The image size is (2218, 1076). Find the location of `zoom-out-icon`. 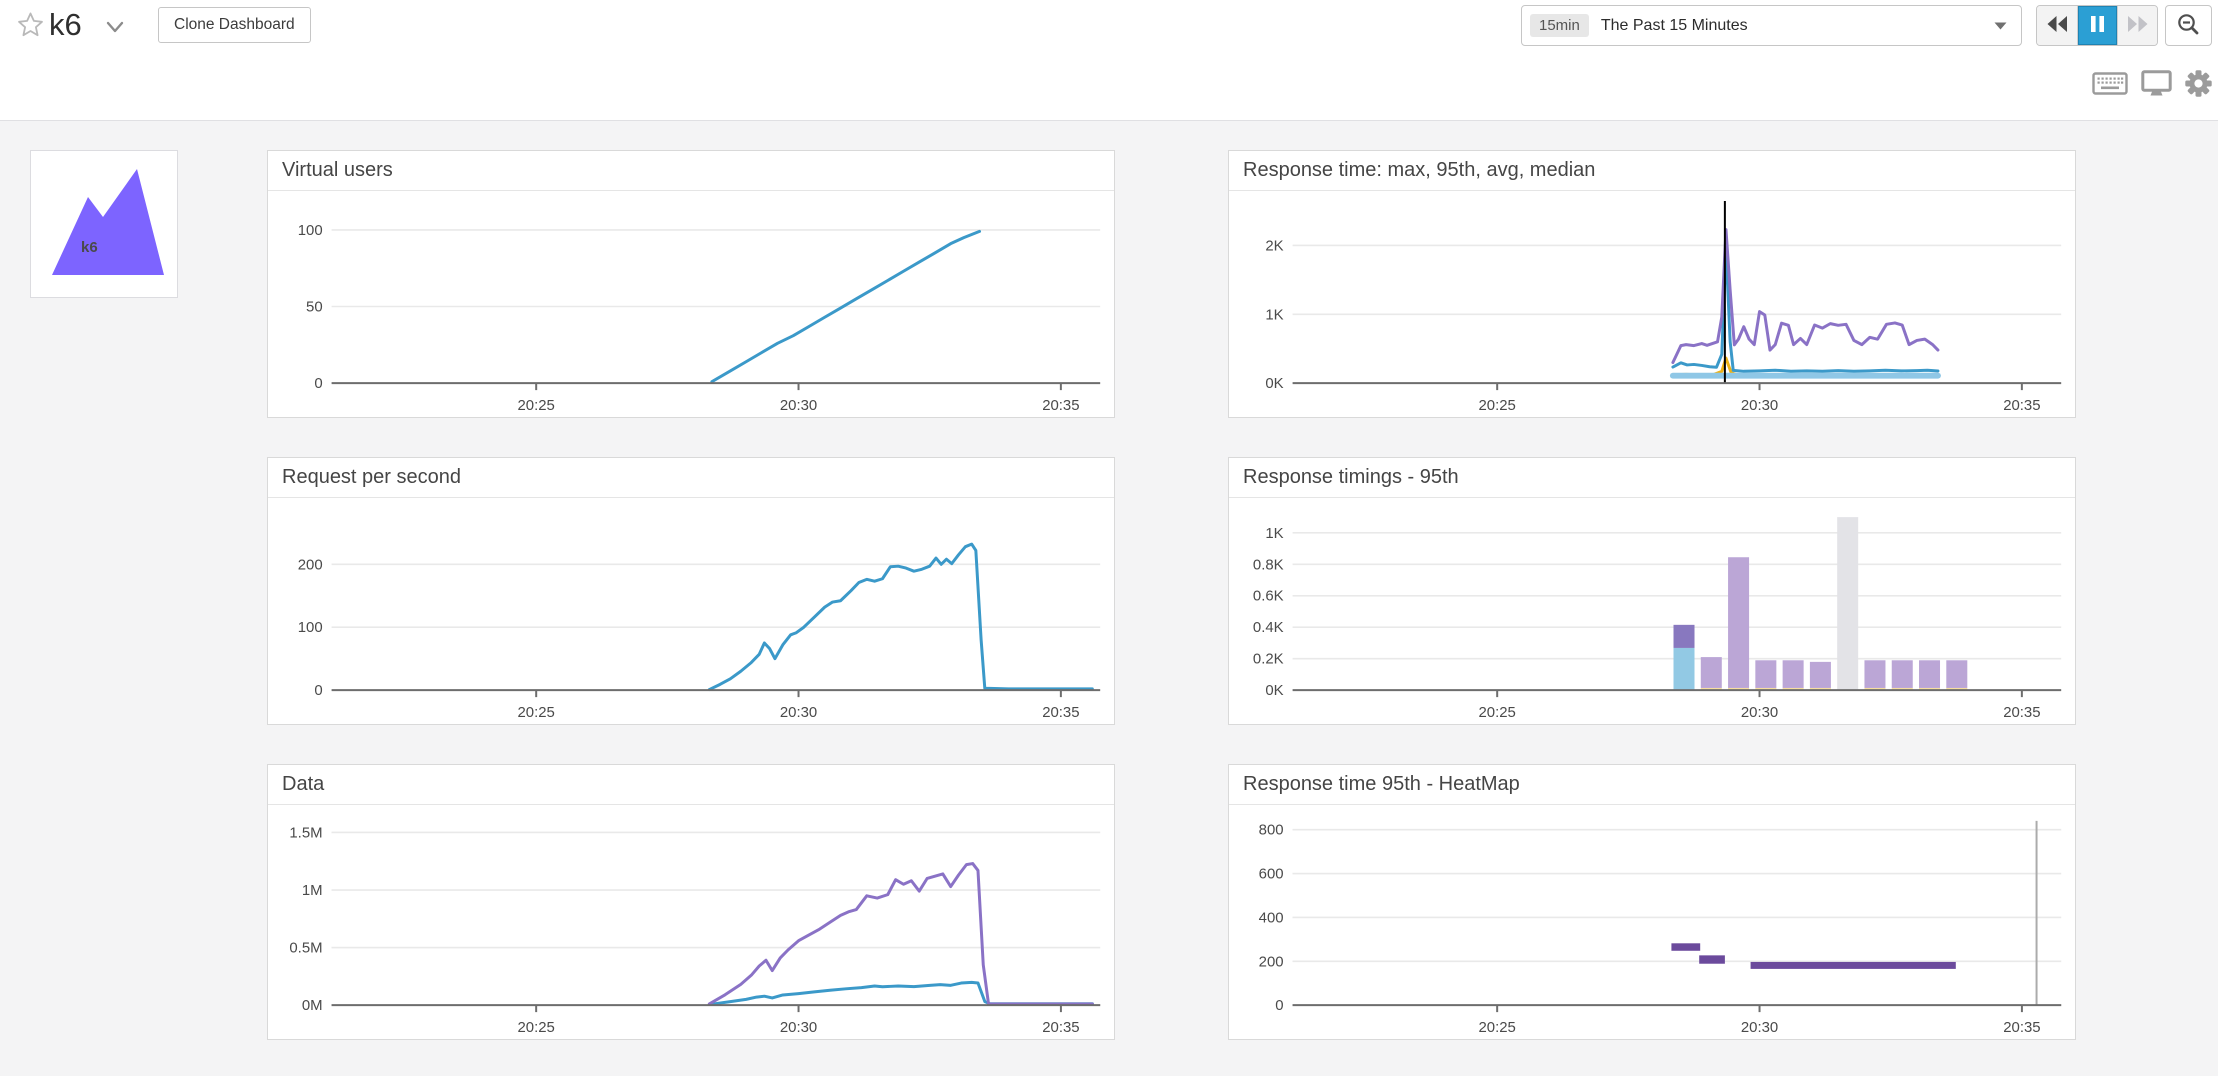

zoom-out-icon is located at coordinates (2188, 26).